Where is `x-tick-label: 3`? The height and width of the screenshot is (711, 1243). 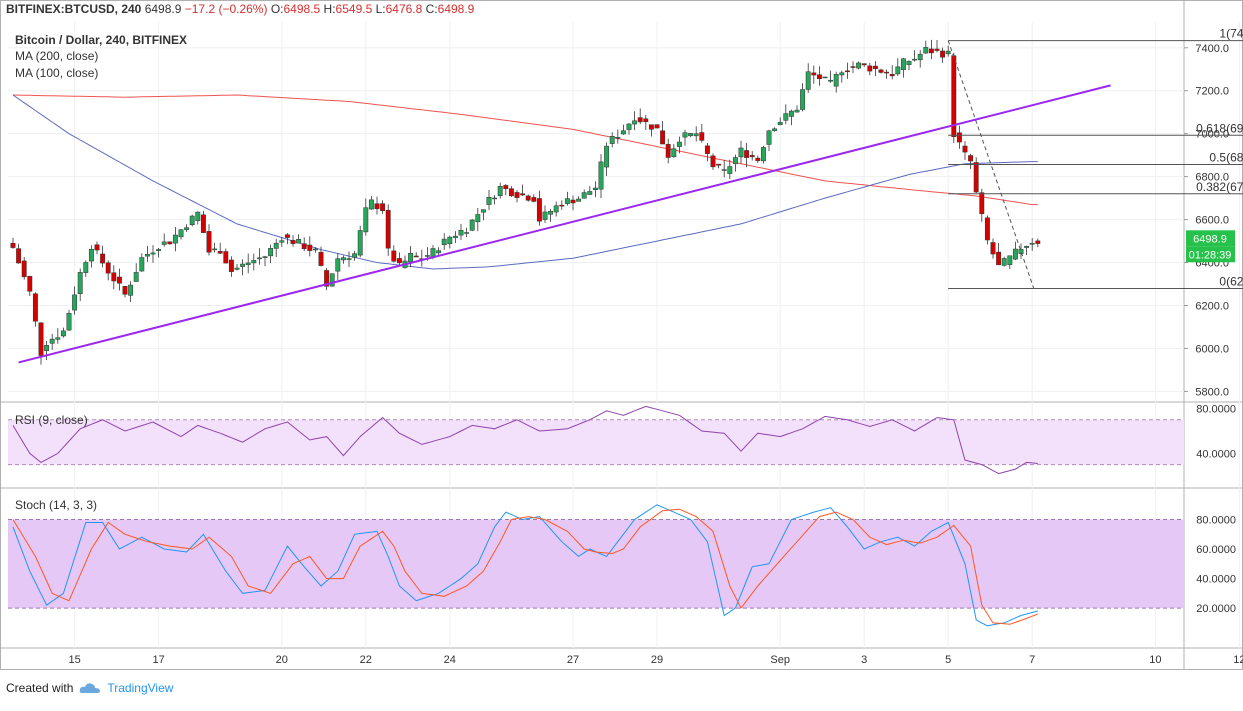 x-tick-label: 3 is located at coordinates (864, 660).